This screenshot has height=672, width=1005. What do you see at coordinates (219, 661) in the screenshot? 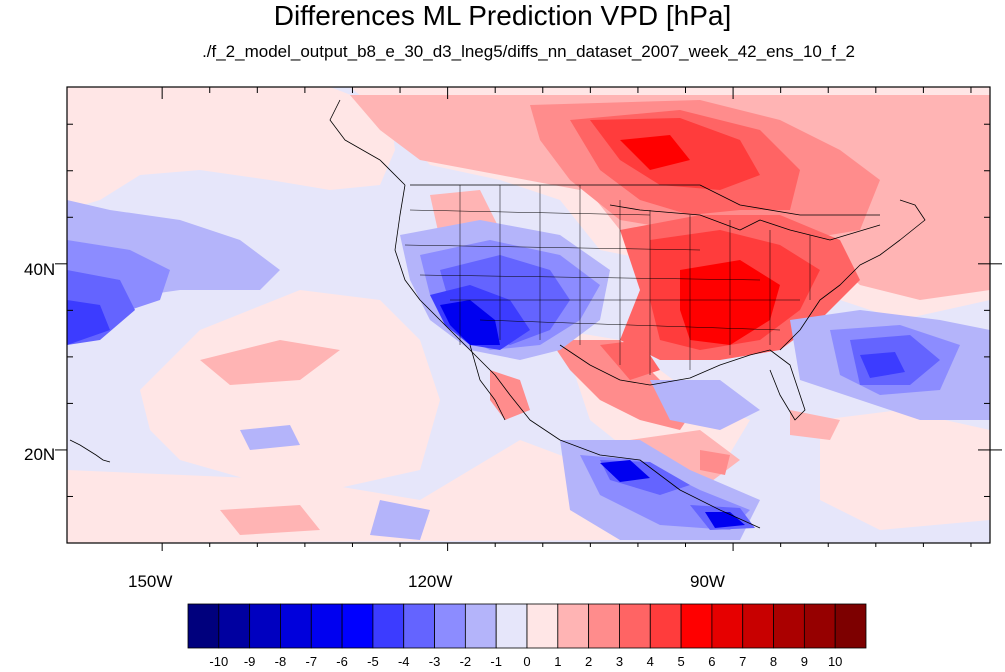
I see `colorbar-tick-label: -10` at bounding box center [219, 661].